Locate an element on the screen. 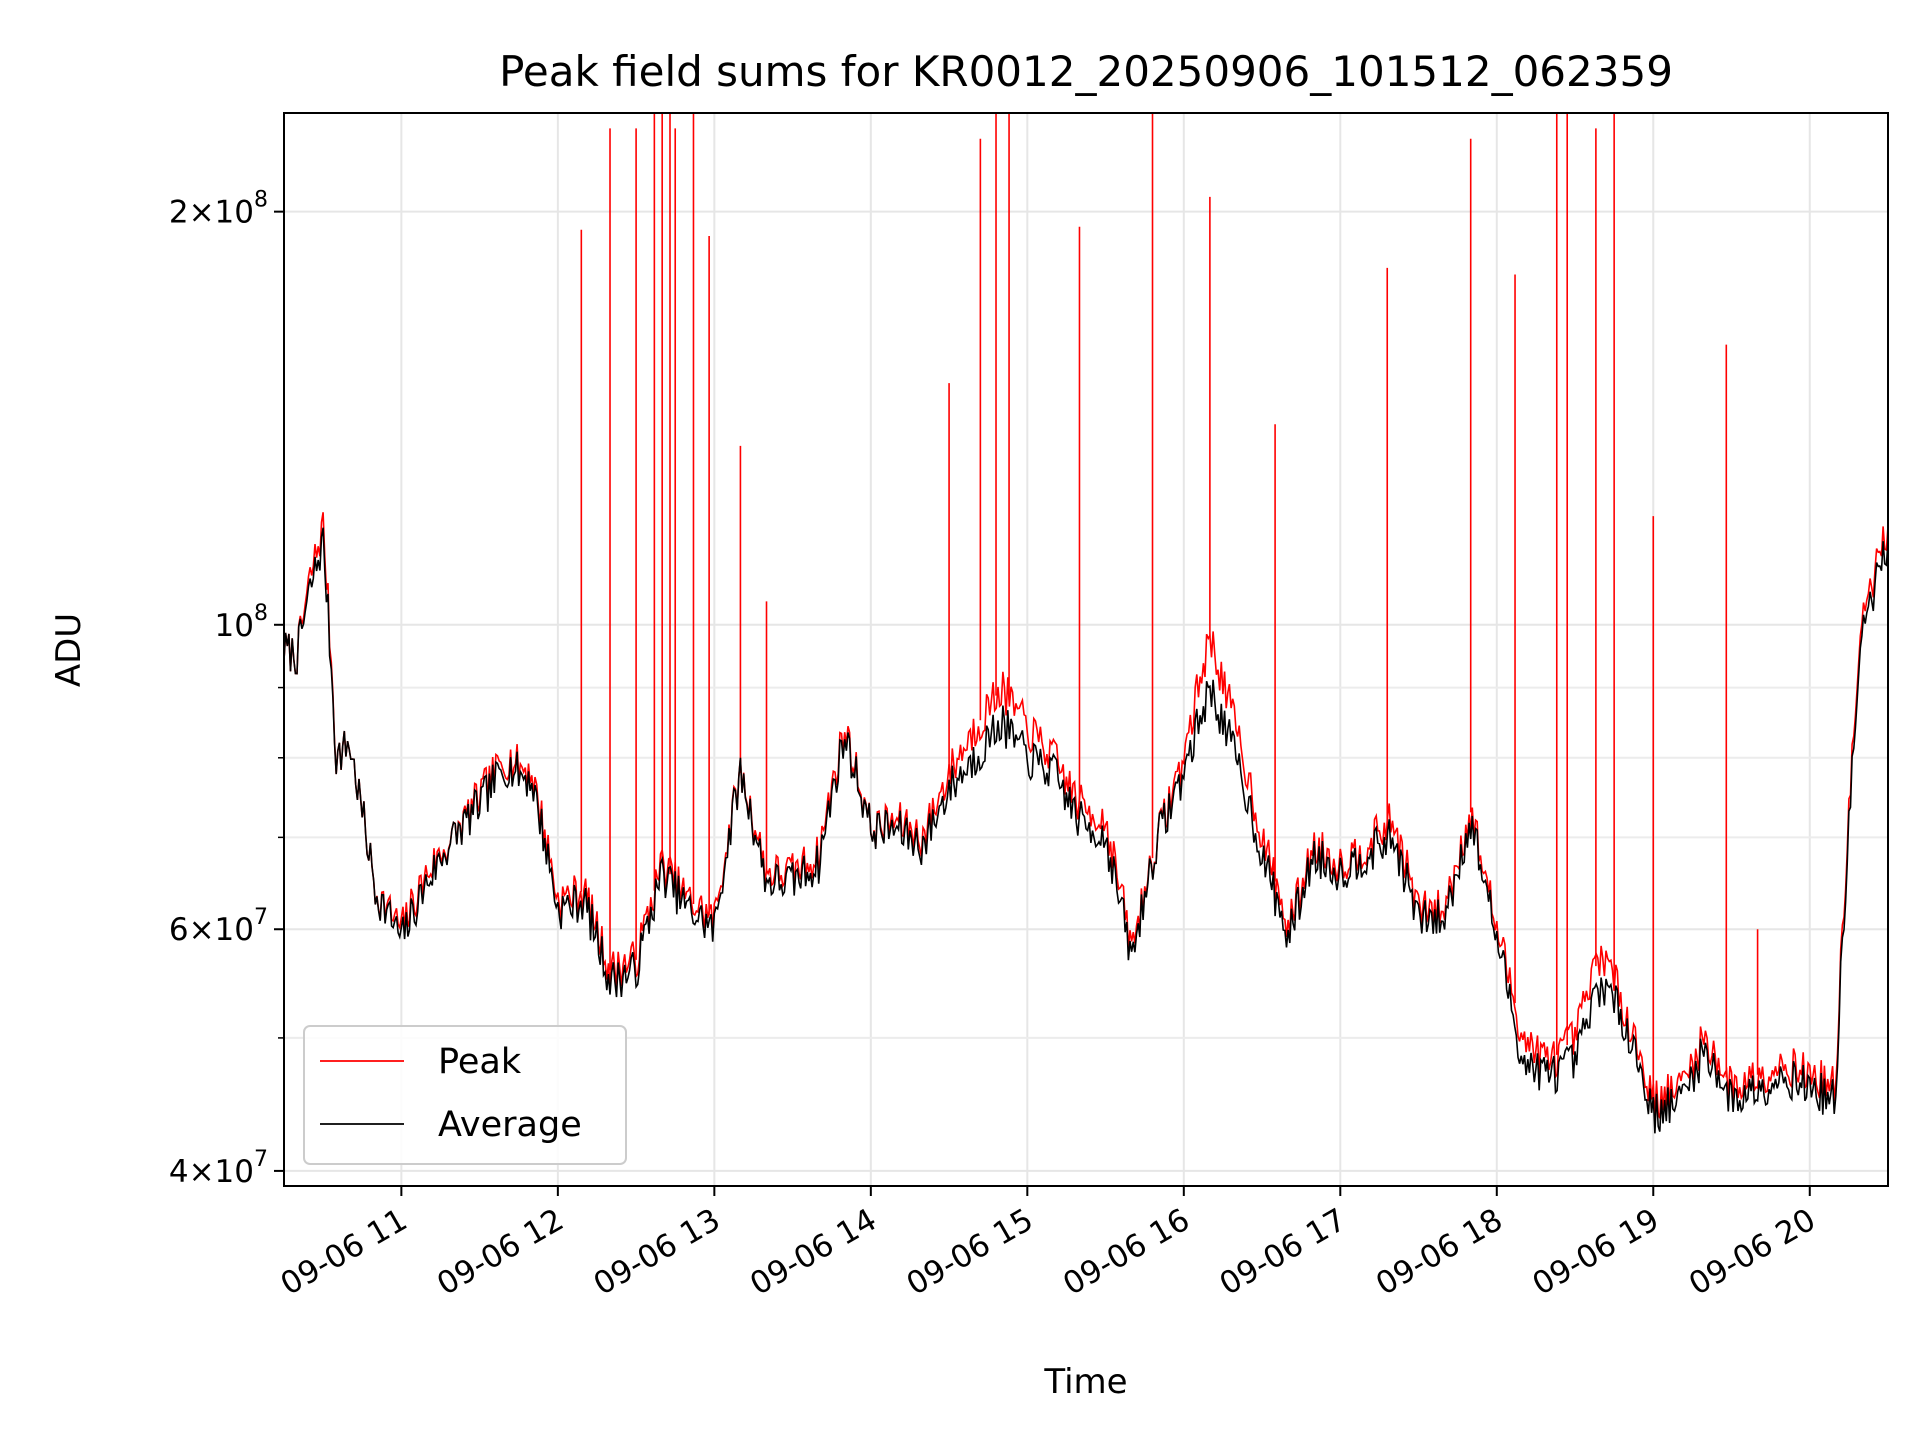 The image size is (1920, 1440). y-axis-label: ADU is located at coordinates (69, 650).